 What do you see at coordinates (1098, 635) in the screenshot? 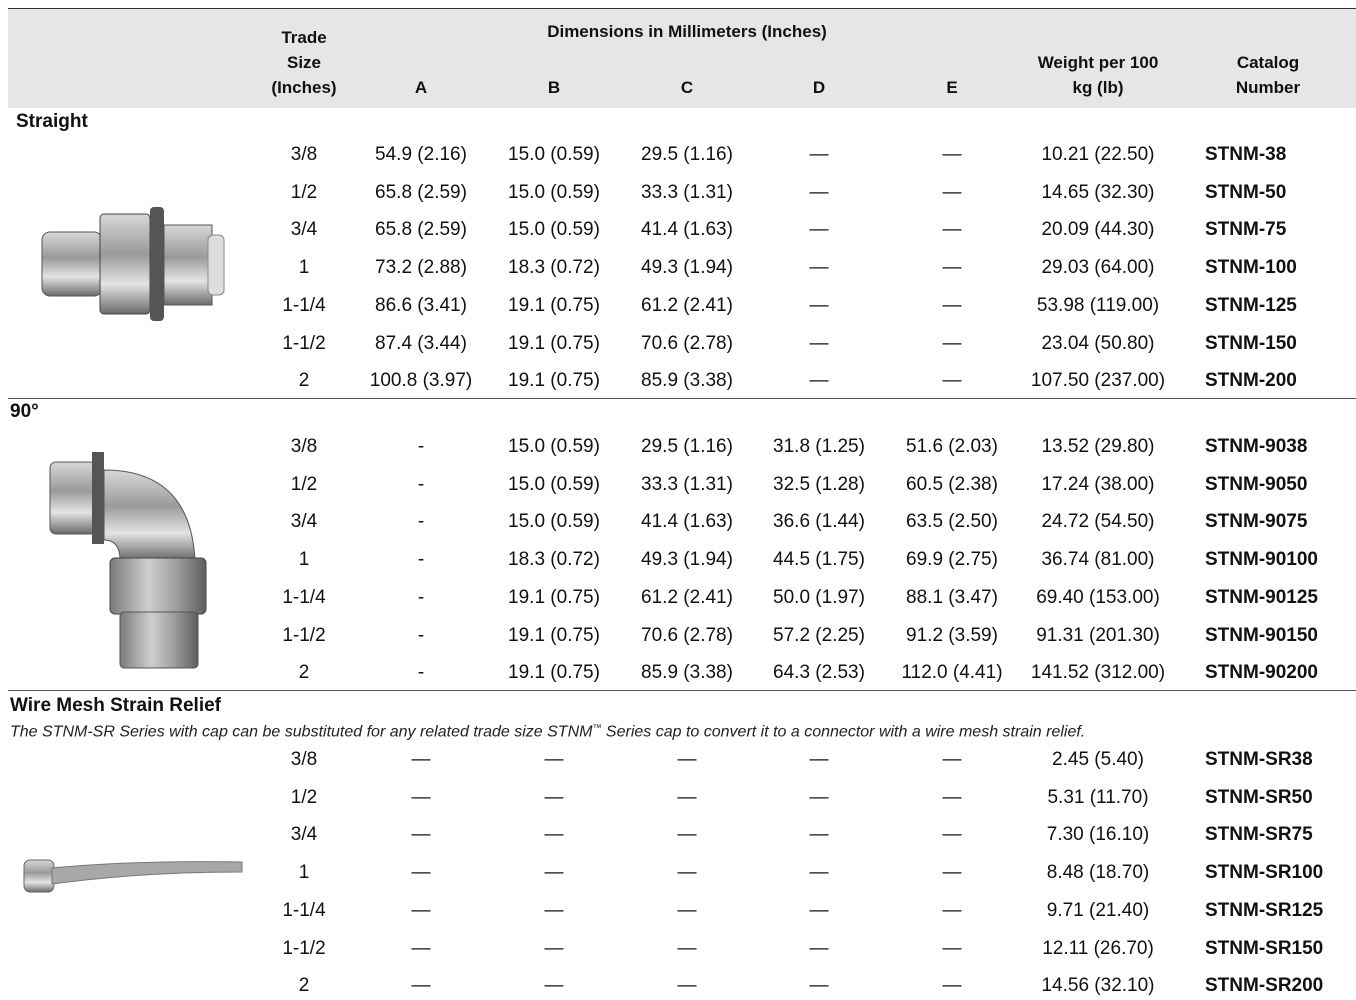
I see `table-cell: 91.31 (201.30)` at bounding box center [1098, 635].